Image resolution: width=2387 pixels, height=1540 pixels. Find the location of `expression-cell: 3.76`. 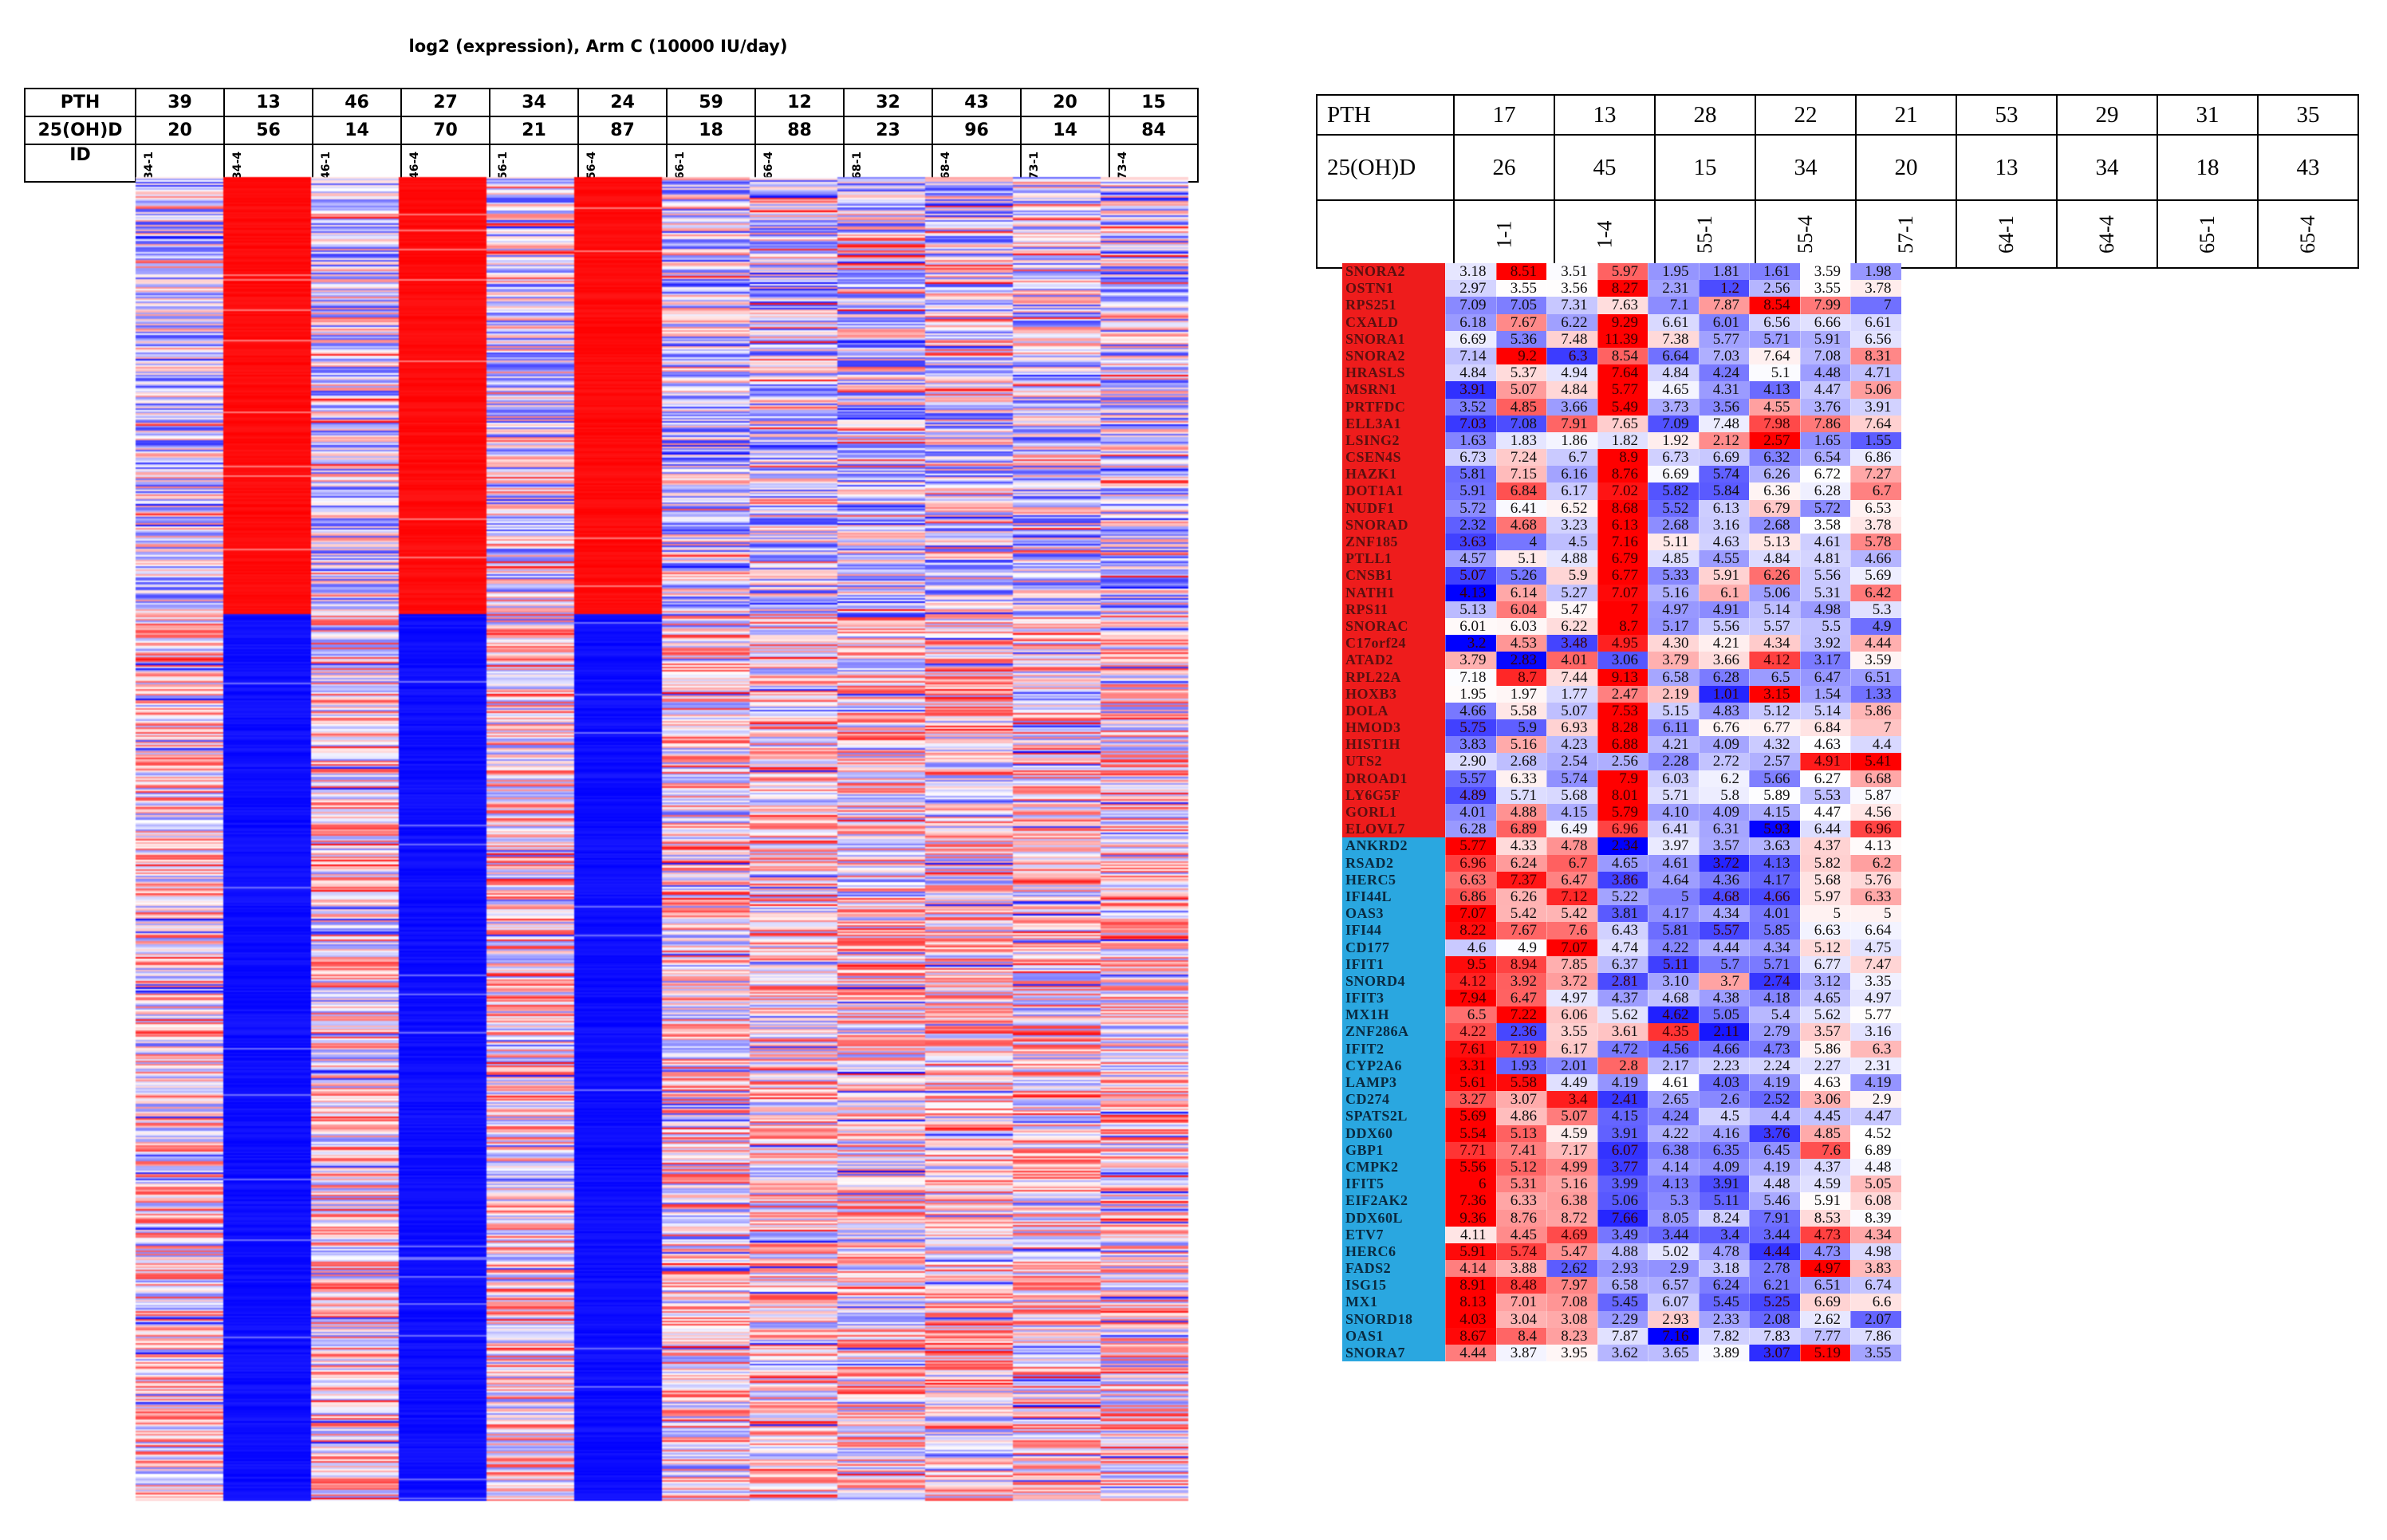

expression-cell: 3.76 is located at coordinates (1774, 1133).